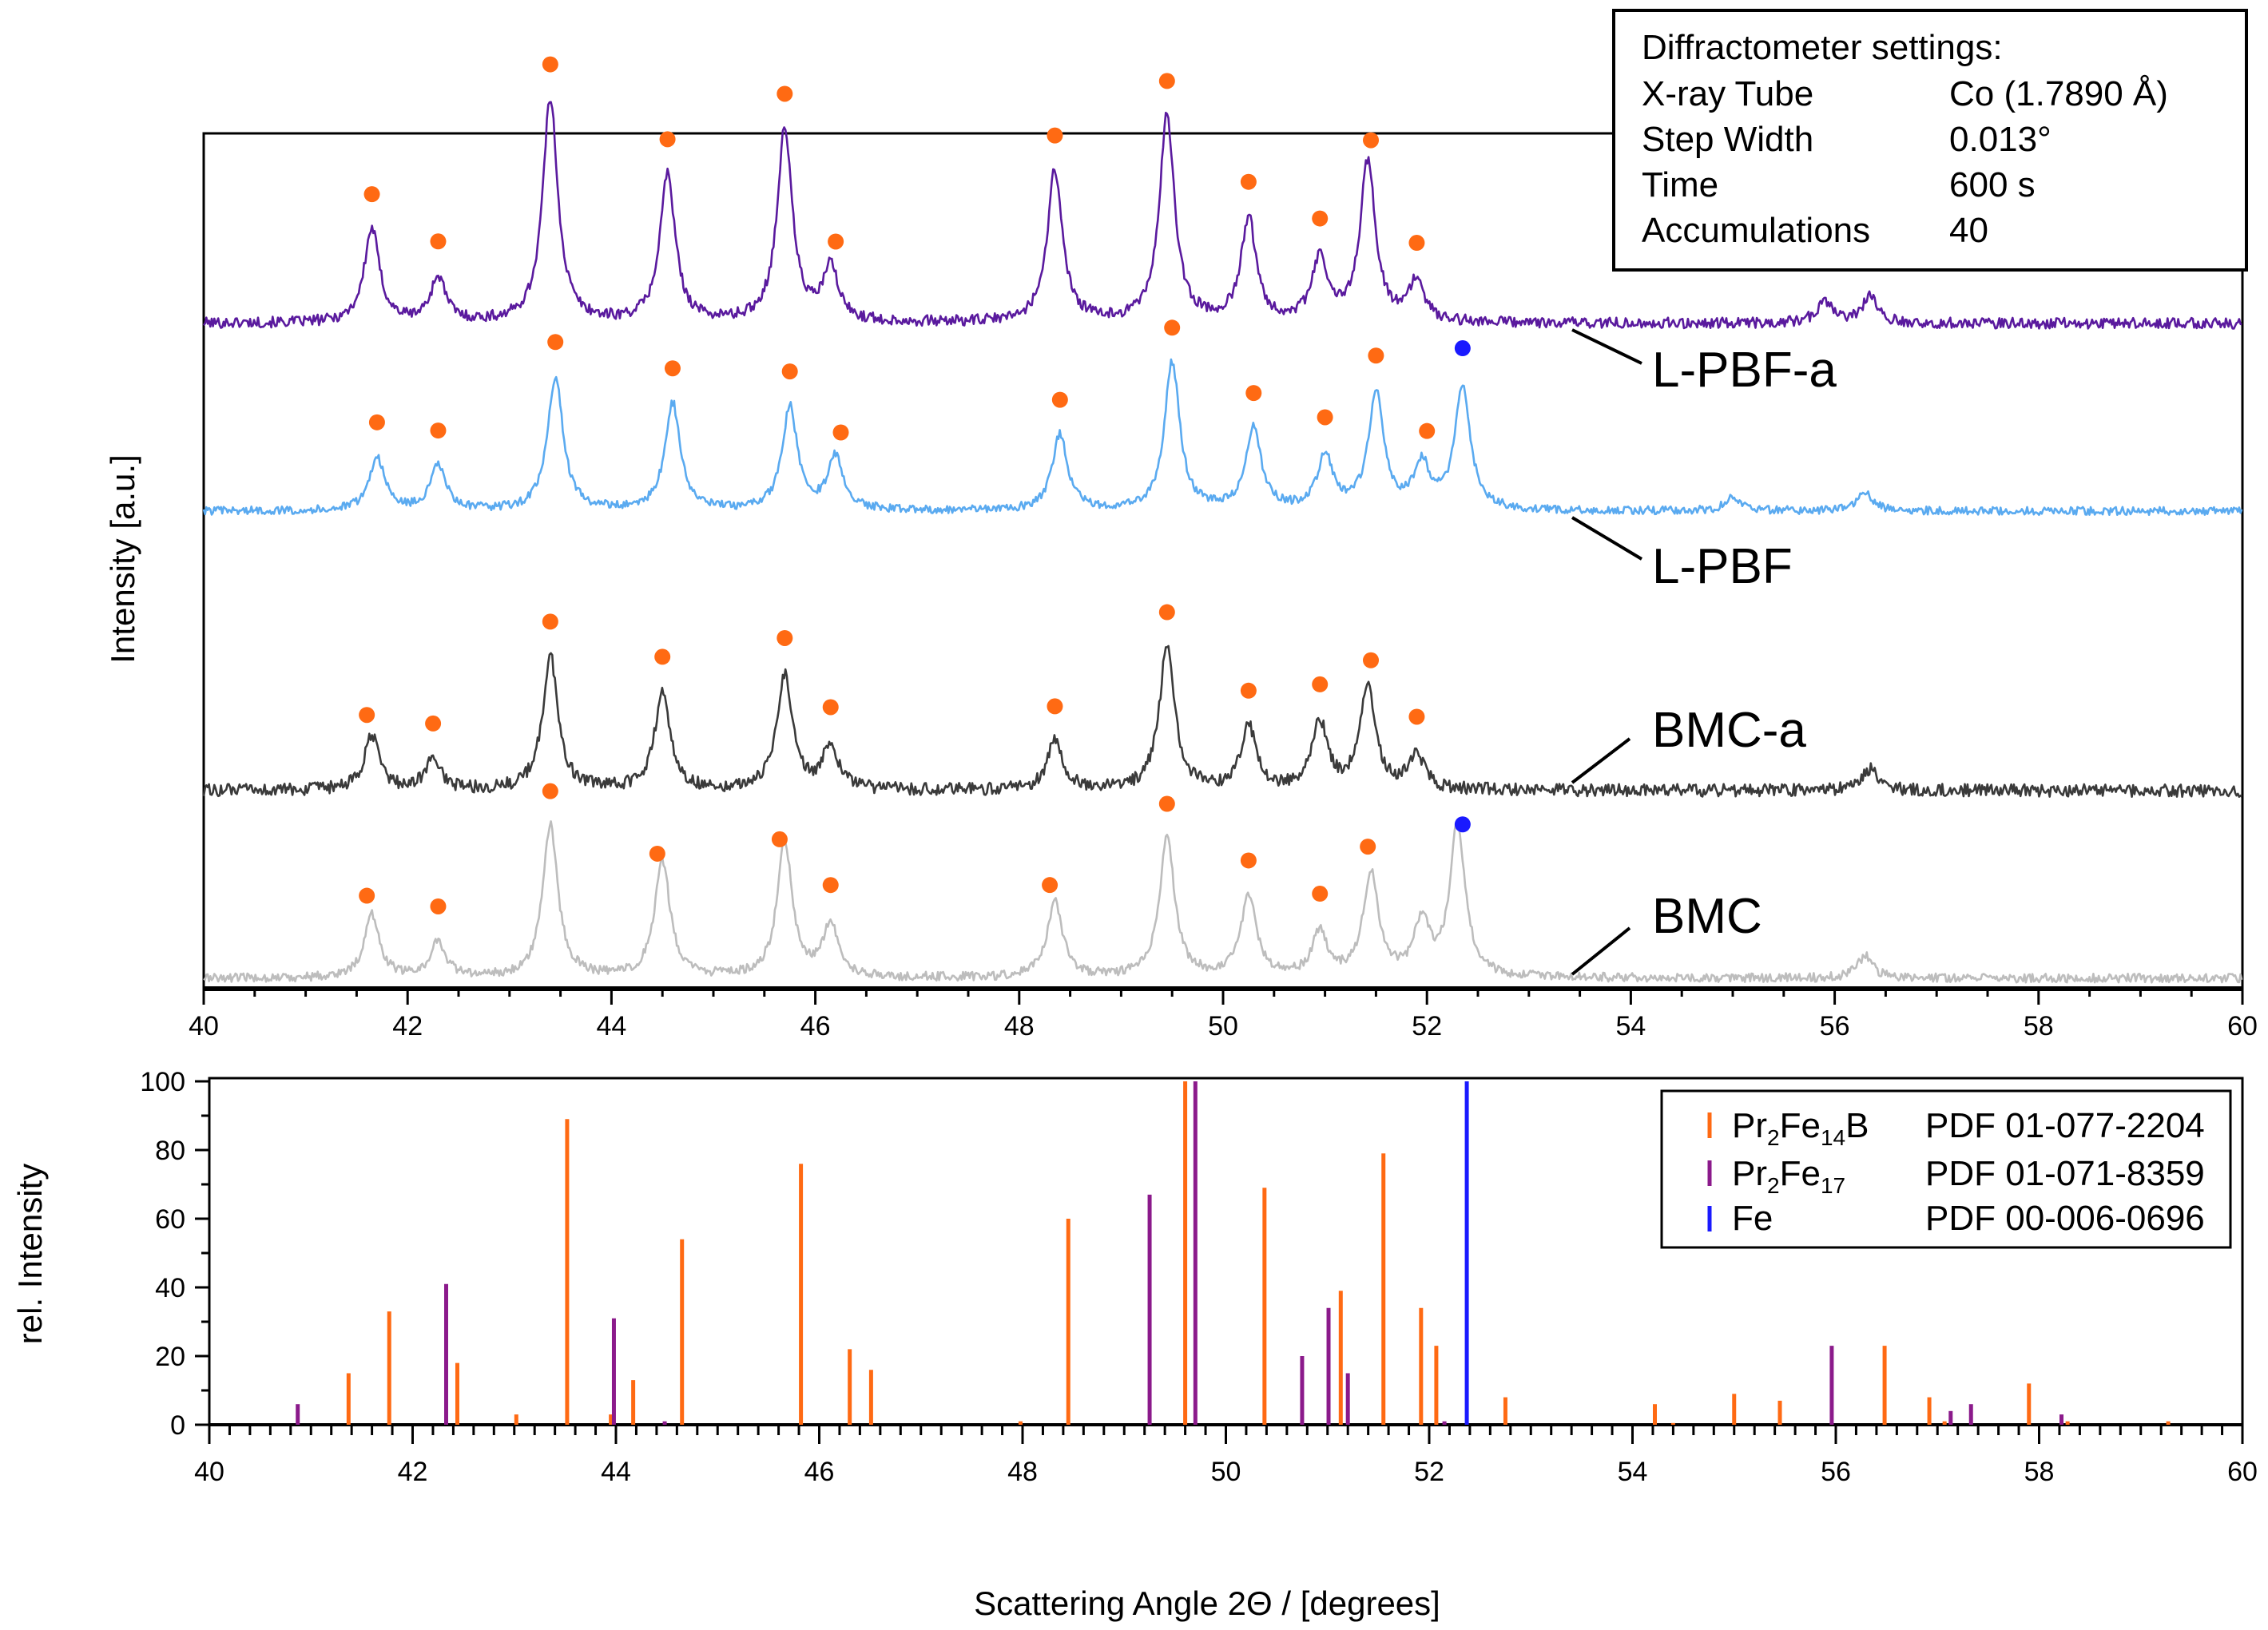  Describe the element at coordinates (1633, 1472) in the screenshot. I see `reference-x-tick-label: 54` at that location.